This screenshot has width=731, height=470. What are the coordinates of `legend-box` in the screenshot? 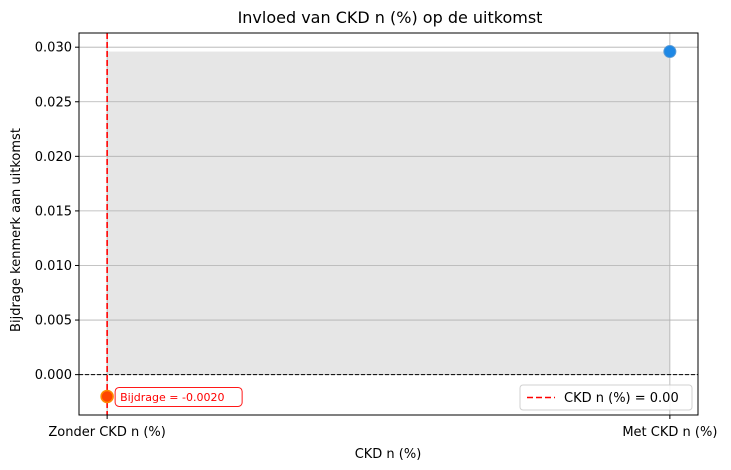 It's located at (606, 397).